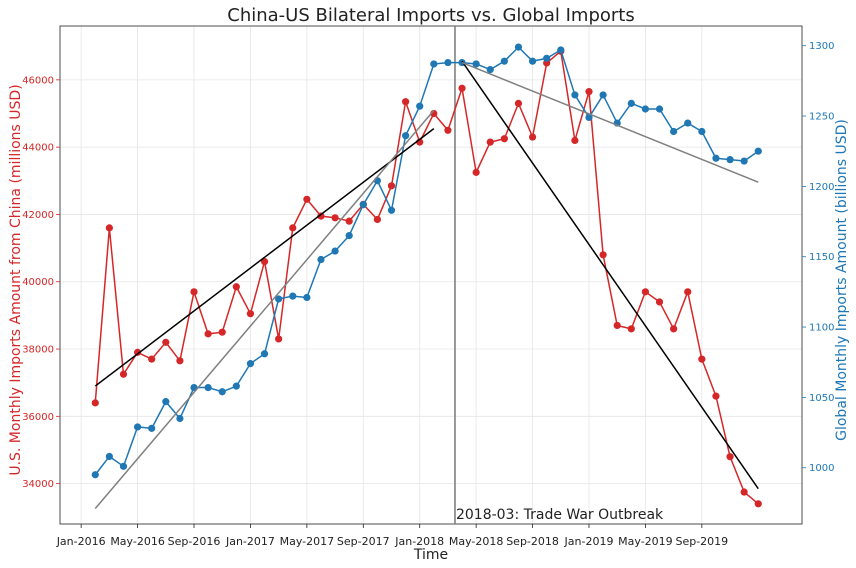 The width and height of the screenshot is (856, 568). What do you see at coordinates (821, 46) in the screenshot?
I see `y-right-tick-label: 1300` at bounding box center [821, 46].